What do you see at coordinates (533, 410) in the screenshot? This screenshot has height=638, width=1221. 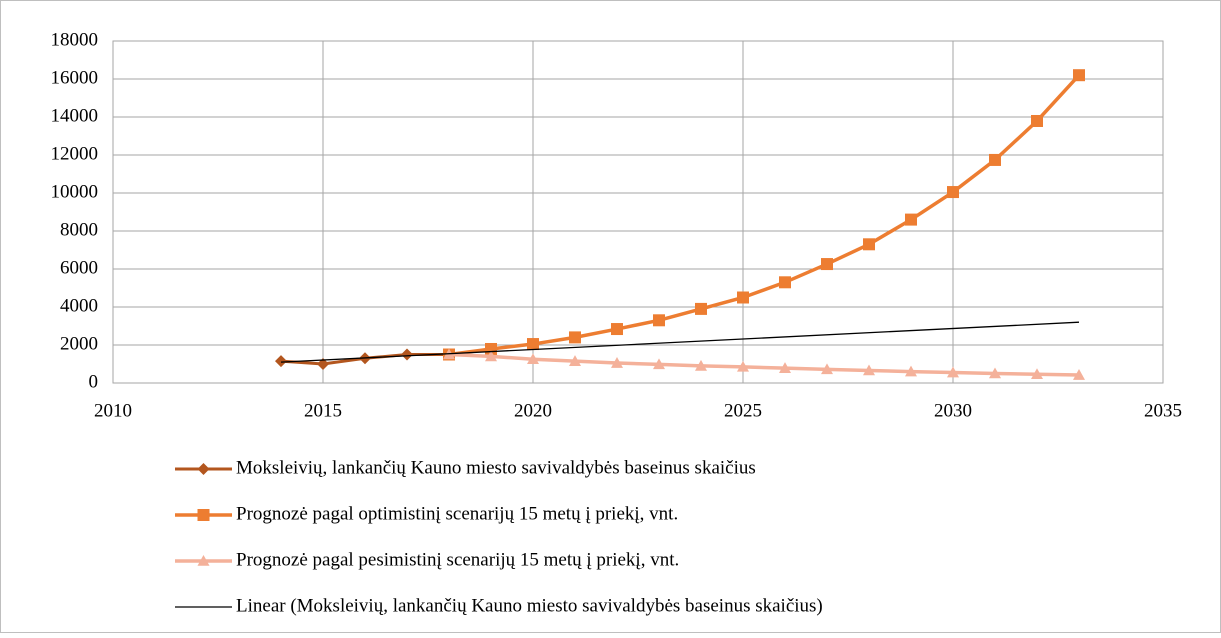 I see `x-tick-label: 2020` at bounding box center [533, 410].